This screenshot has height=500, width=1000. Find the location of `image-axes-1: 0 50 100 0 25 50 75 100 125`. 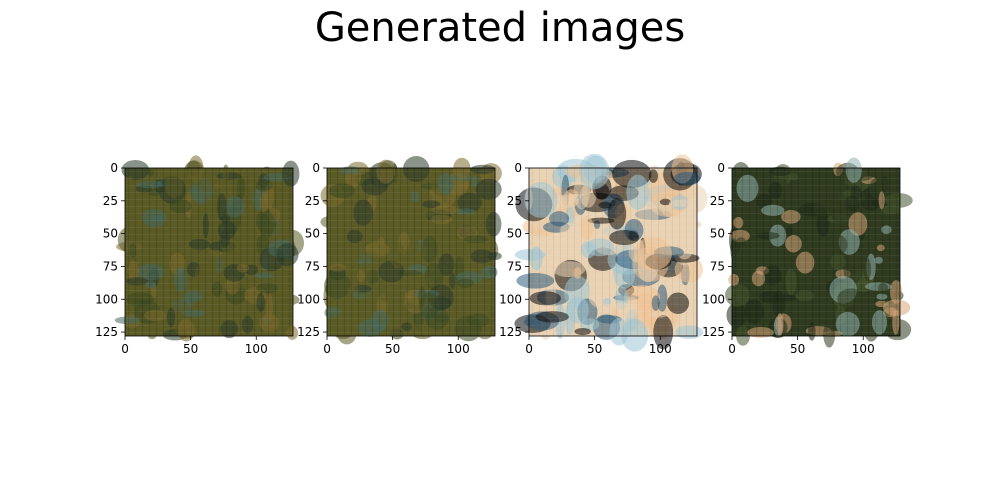

image-axes-1: 0 50 100 0 25 50 75 100 125 is located at coordinates (199, 255).